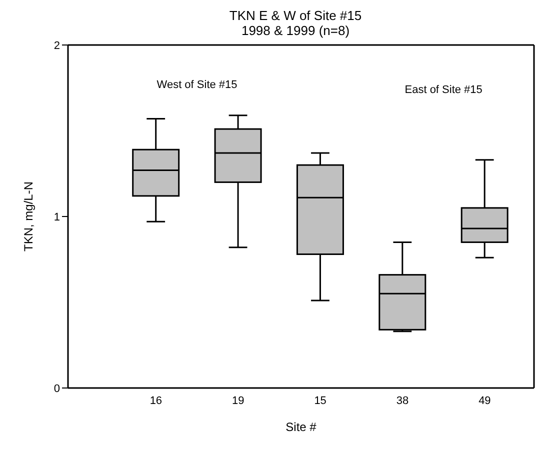 The height and width of the screenshot is (455, 551). What do you see at coordinates (320, 400) in the screenshot?
I see `x-tick-label: 15` at bounding box center [320, 400].